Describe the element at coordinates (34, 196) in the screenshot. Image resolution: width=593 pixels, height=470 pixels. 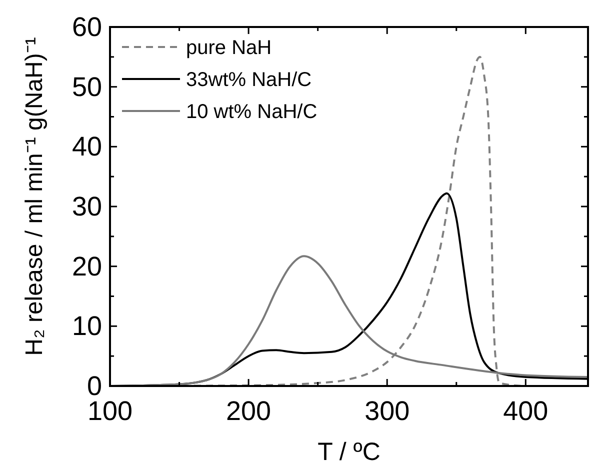
I see `y-axis-title: H₂ release / ml min⁻¹ g(NaH)⁻¹` at that location.